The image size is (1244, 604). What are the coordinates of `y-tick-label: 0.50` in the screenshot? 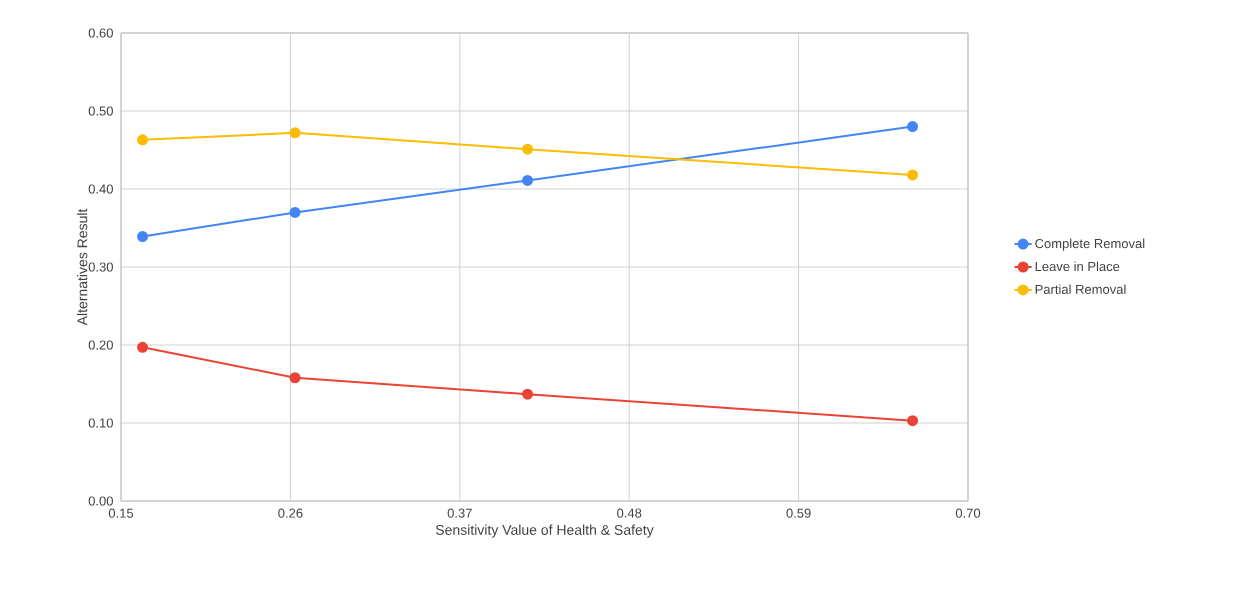 It's located at (100, 111).